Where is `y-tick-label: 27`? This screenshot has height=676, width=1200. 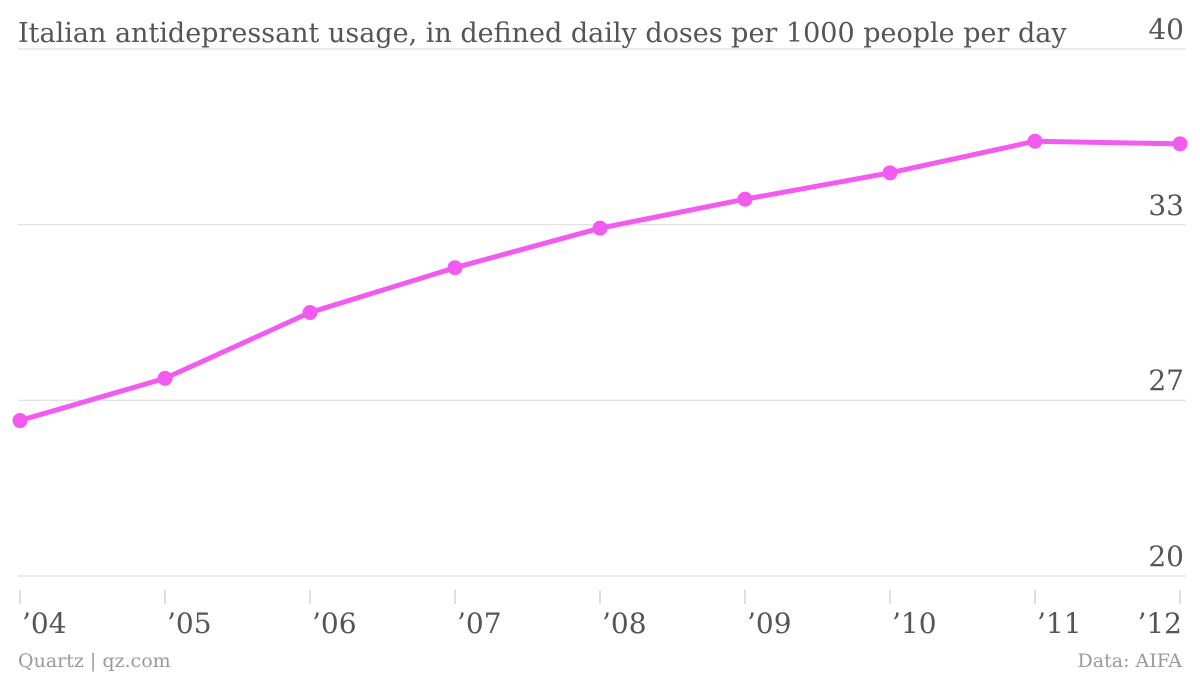
y-tick-label: 27 is located at coordinates (1166, 380).